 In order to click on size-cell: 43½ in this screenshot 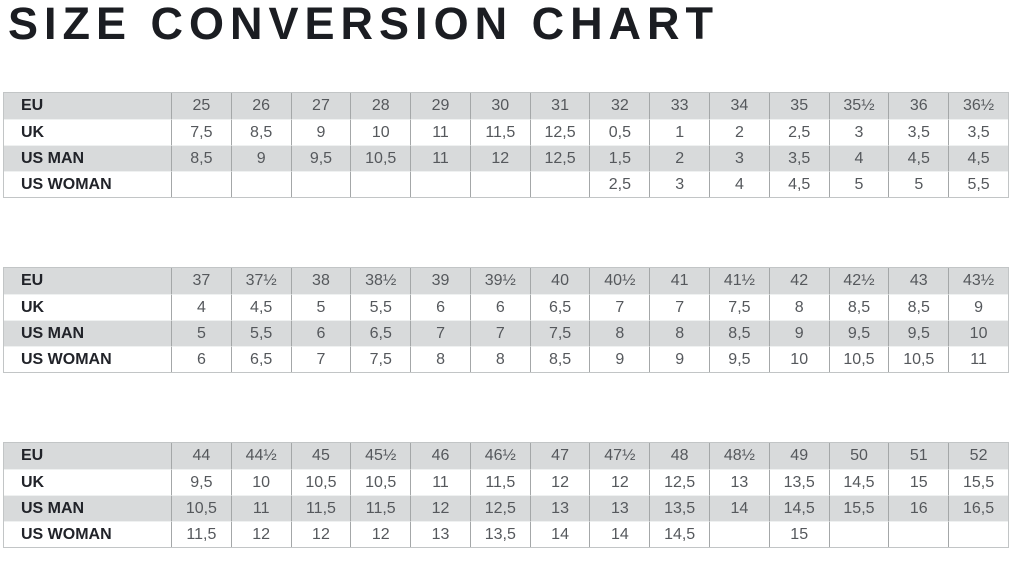, I will do `click(978, 281)`.